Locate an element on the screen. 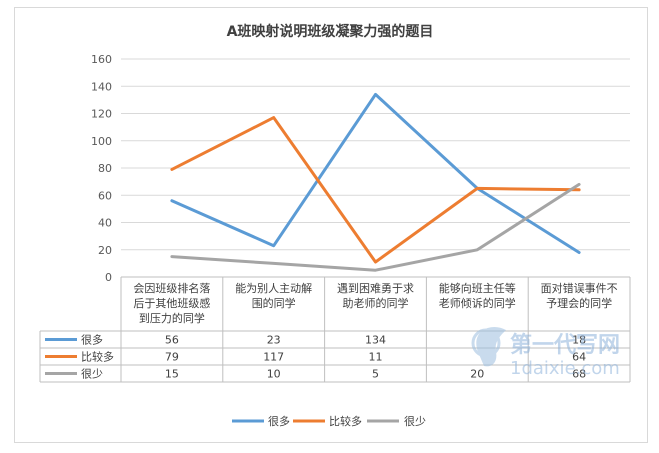 The height and width of the screenshot is (453, 659). category-label: 能够向班主任等老师倾诉的同学 is located at coordinates (477, 295).